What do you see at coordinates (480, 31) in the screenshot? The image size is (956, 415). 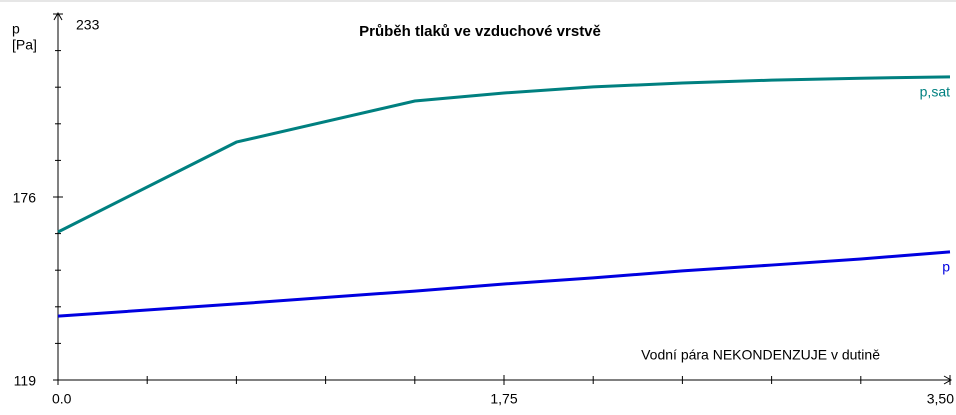 I see `chart-title: Průběh tlaků ve vzduchové vrstvě` at bounding box center [480, 31].